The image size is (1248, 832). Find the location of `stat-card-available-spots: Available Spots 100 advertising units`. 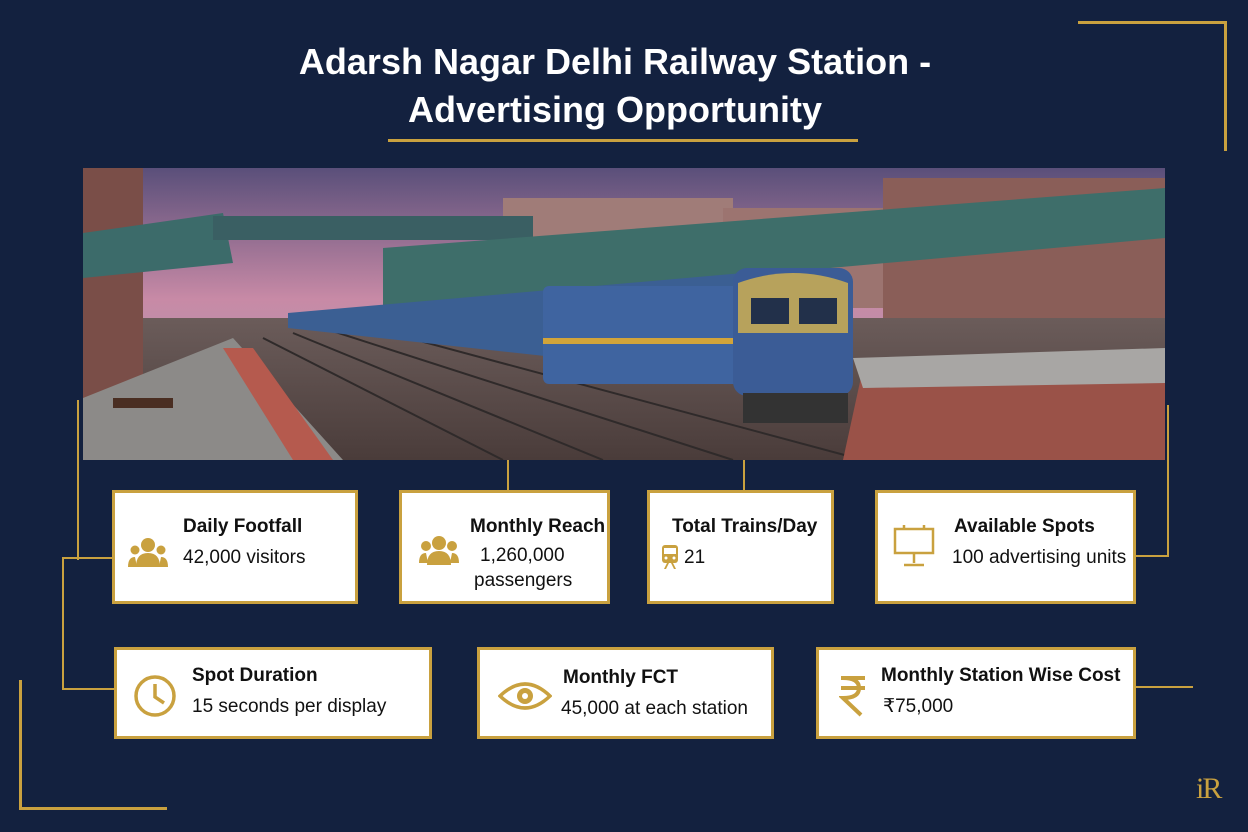

stat-card-available-spots: Available Spots 100 advertising units is located at coordinates (1005, 547).